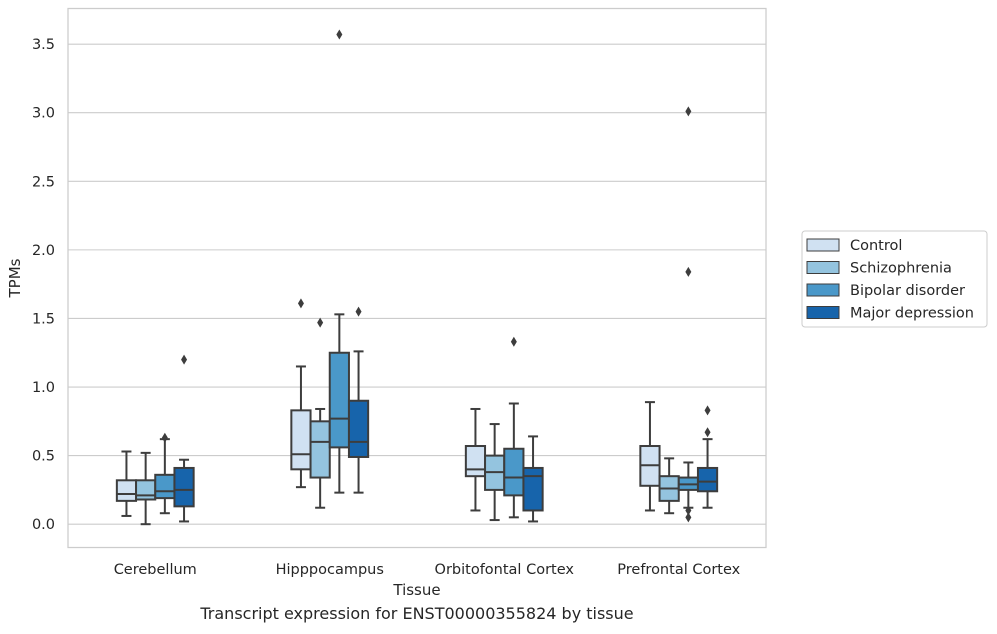 This screenshot has height=634, width=997. What do you see at coordinates (901, 269) in the screenshot?
I see `legend-label: Schizophrenia` at bounding box center [901, 269].